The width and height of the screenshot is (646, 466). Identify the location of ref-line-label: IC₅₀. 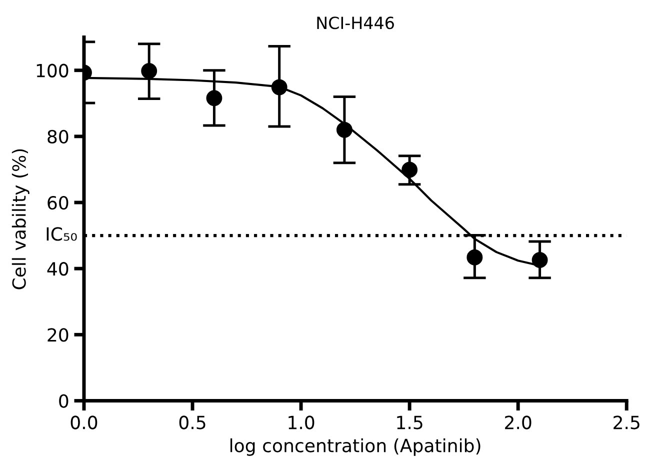
(61, 234).